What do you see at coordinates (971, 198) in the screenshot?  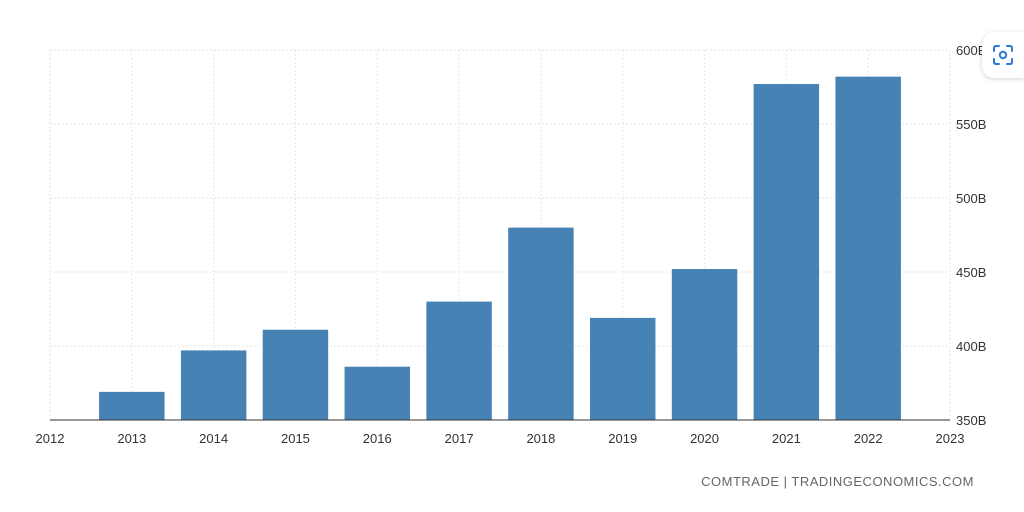 I see `y-tick-label: 500B` at bounding box center [971, 198].